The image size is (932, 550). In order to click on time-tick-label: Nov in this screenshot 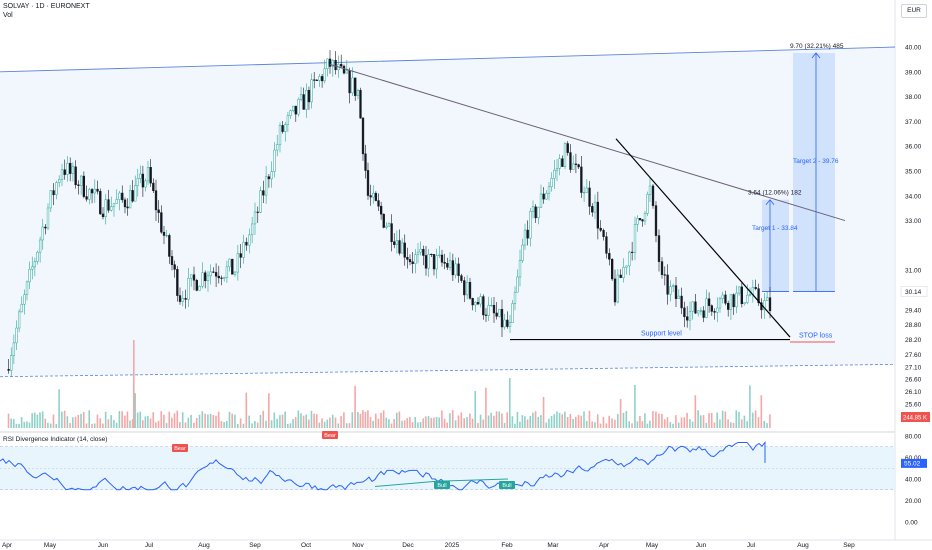, I will do `click(358, 545)`.